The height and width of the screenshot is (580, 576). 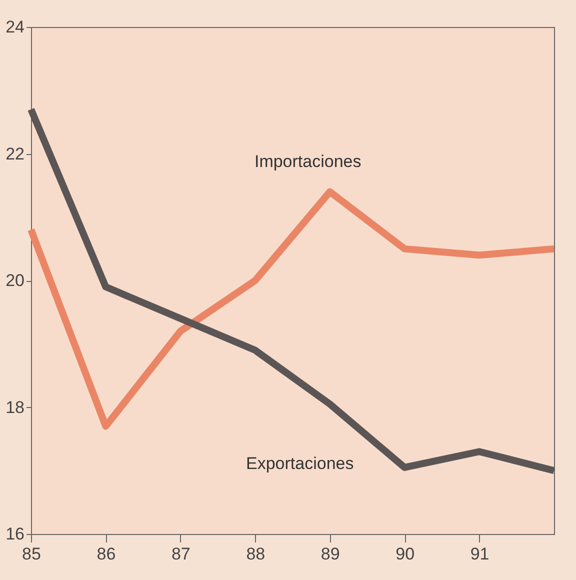 What do you see at coordinates (31, 554) in the screenshot?
I see `x-tick-label: 85` at bounding box center [31, 554].